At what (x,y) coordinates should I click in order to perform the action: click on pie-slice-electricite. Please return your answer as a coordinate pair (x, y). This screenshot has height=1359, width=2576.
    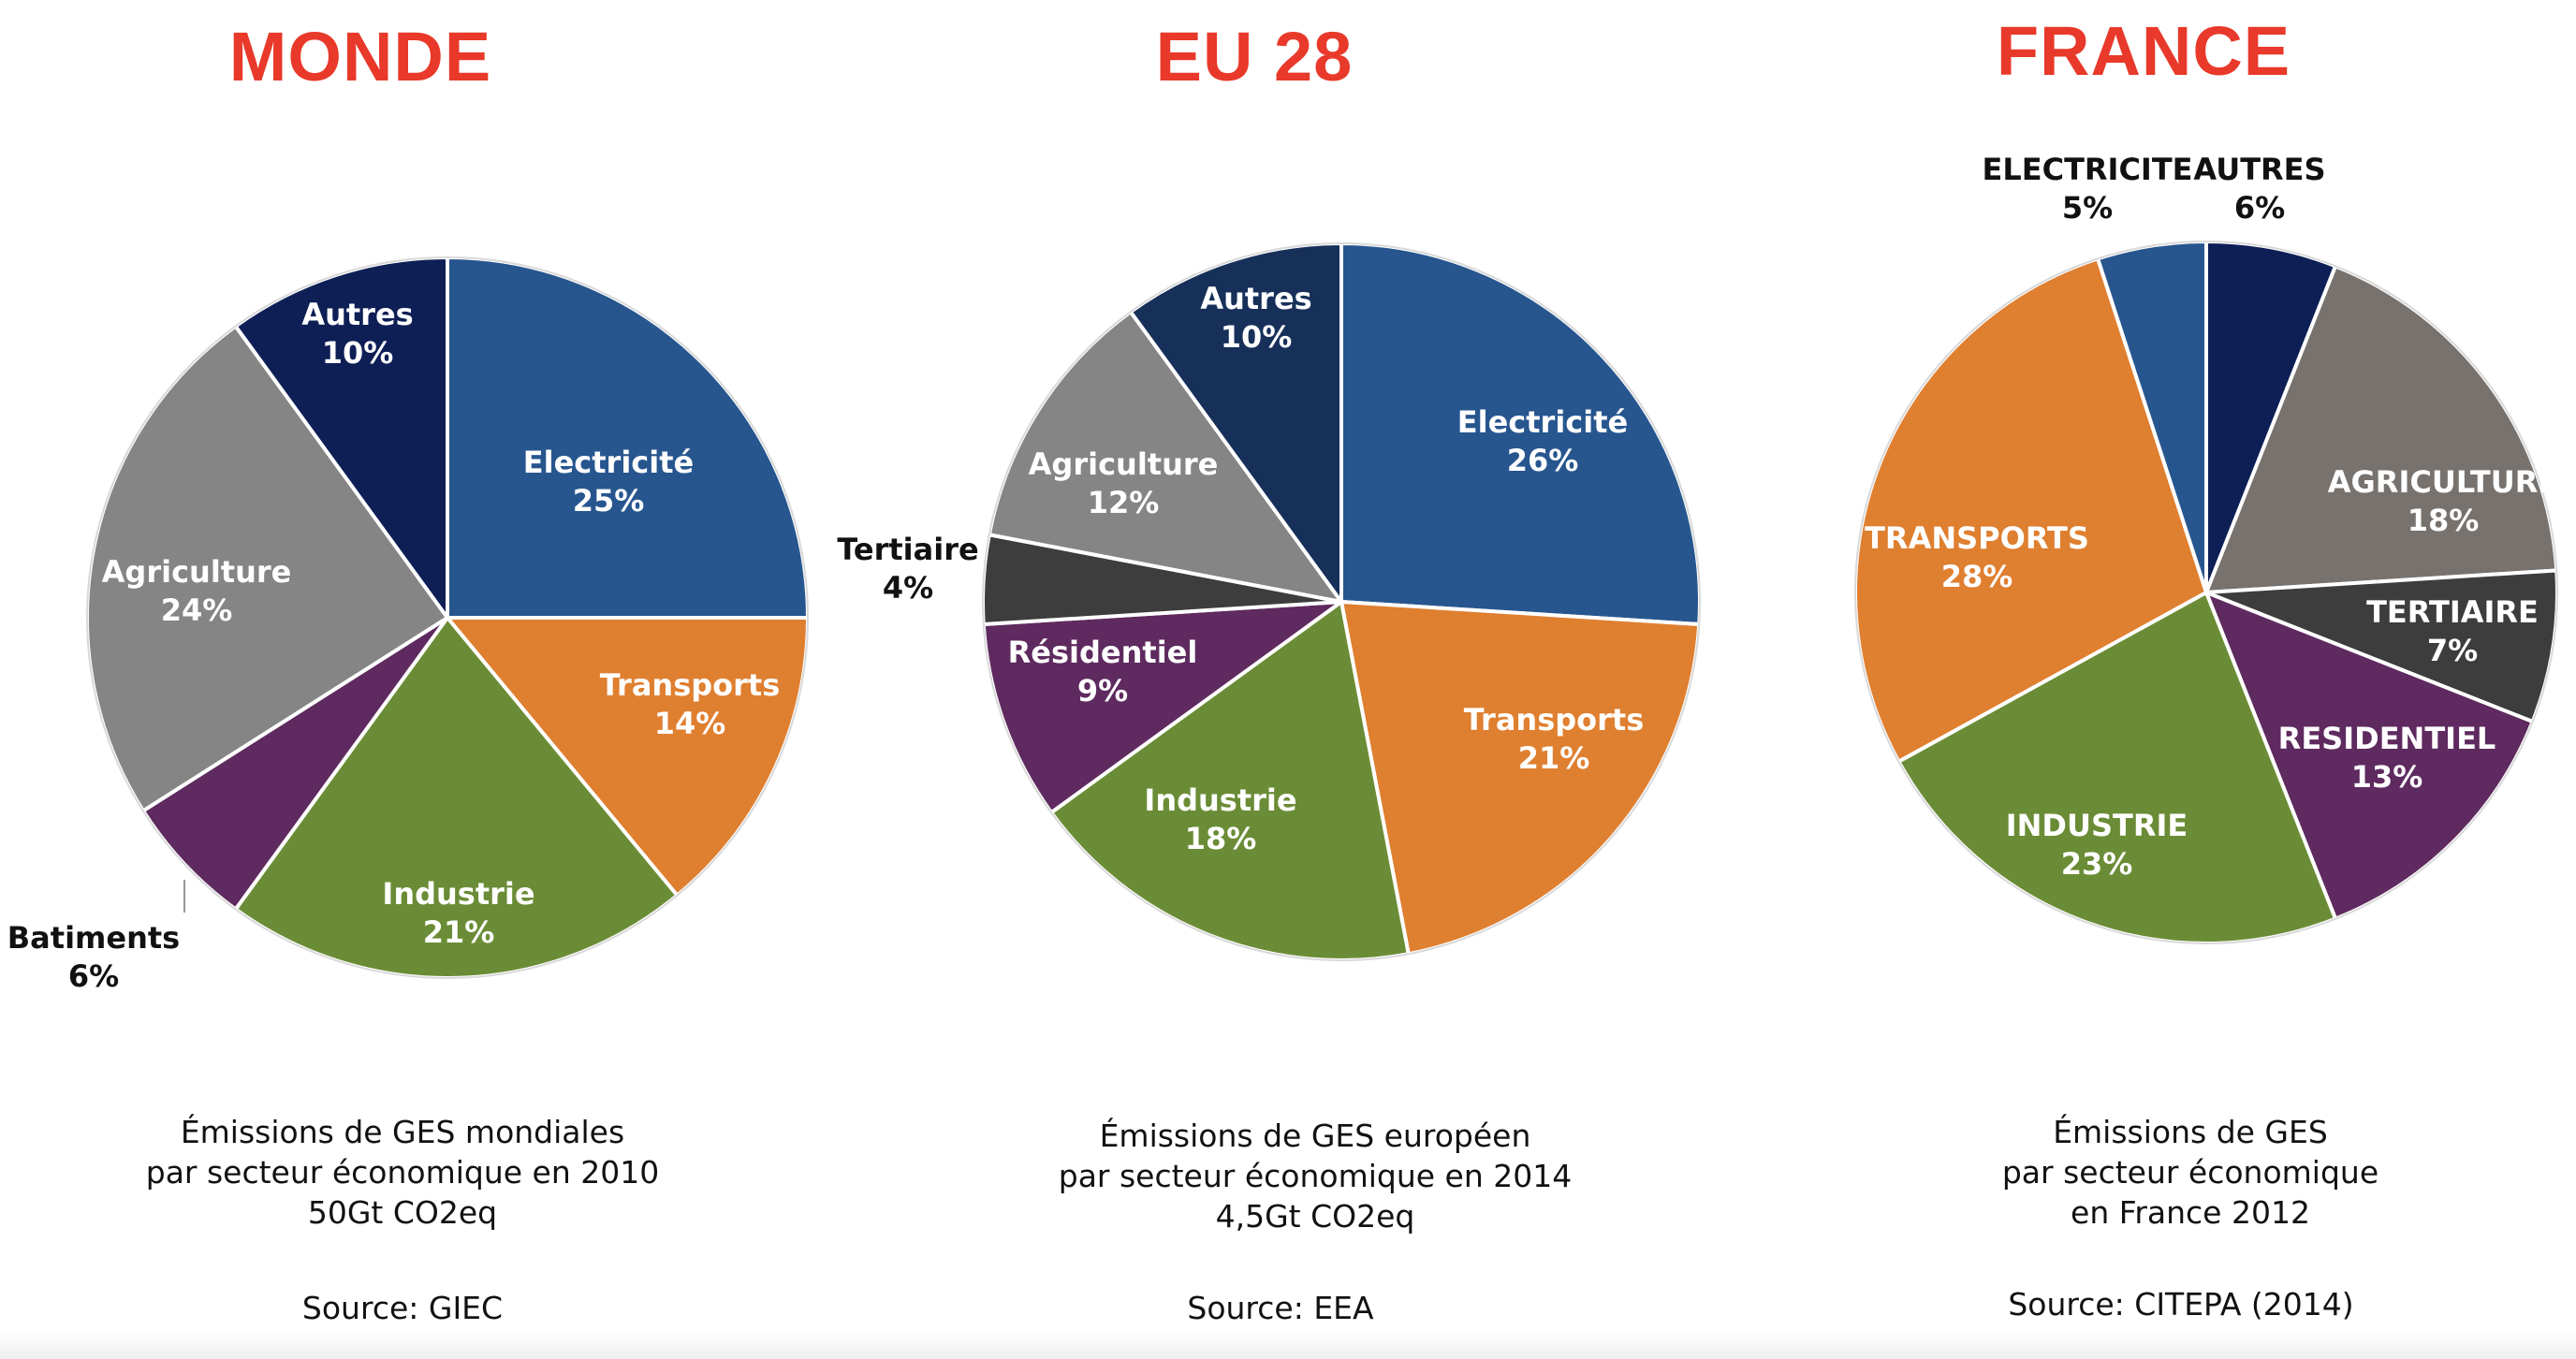
    Looking at the image, I should click on (628, 438).